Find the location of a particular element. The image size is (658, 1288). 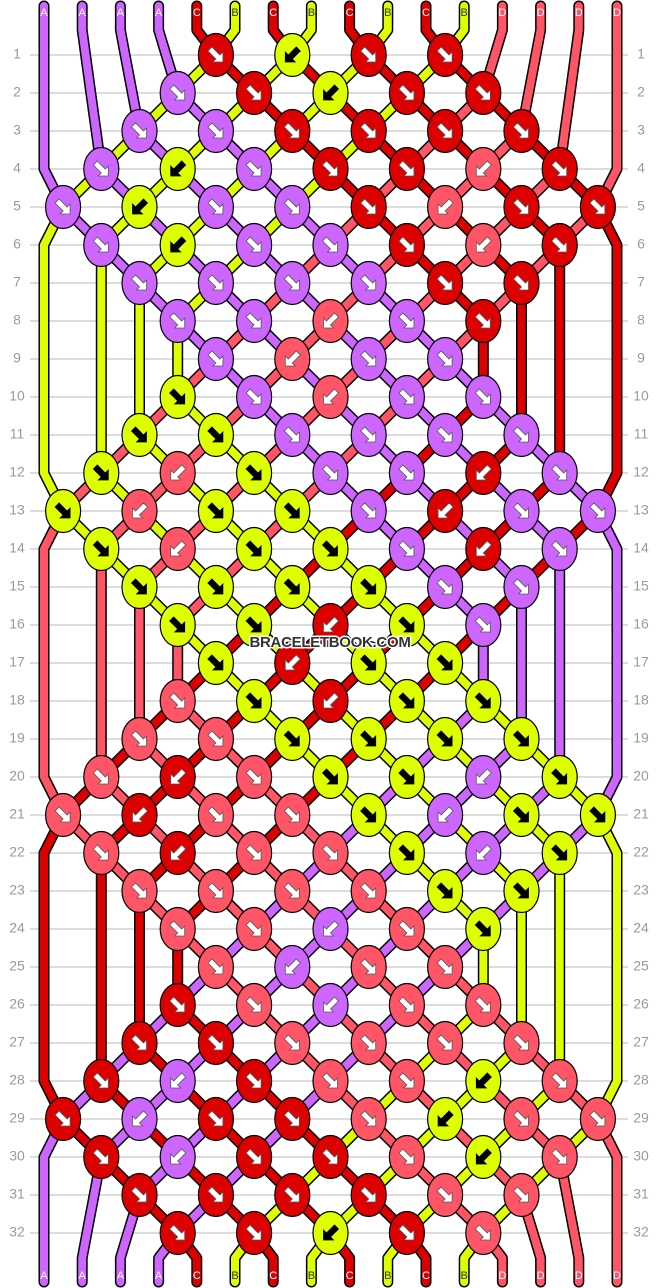

row-number-left: 9 is located at coordinates (17, 358).